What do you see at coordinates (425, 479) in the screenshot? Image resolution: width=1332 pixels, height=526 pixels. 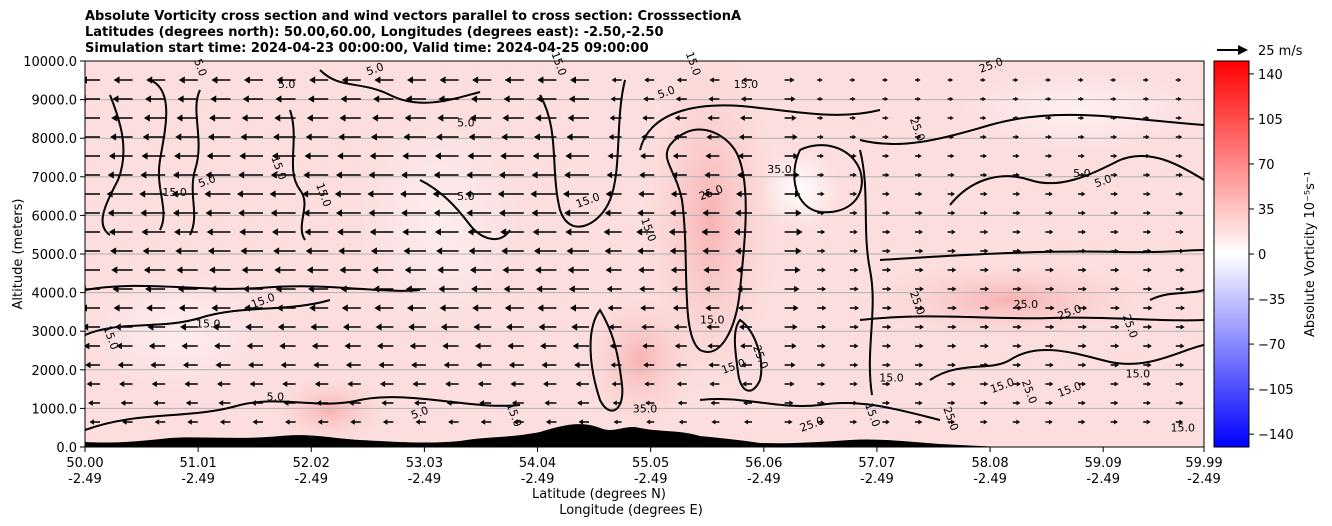 I see `x-tick-label-longitude: -2.49` at bounding box center [425, 479].